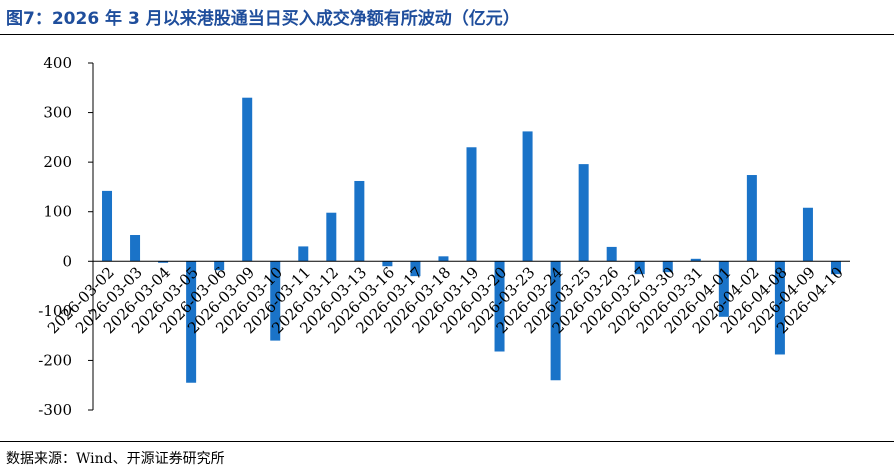 This screenshot has height=470, width=894. What do you see at coordinates (447, 34) in the screenshot?
I see `top-divider` at bounding box center [447, 34].